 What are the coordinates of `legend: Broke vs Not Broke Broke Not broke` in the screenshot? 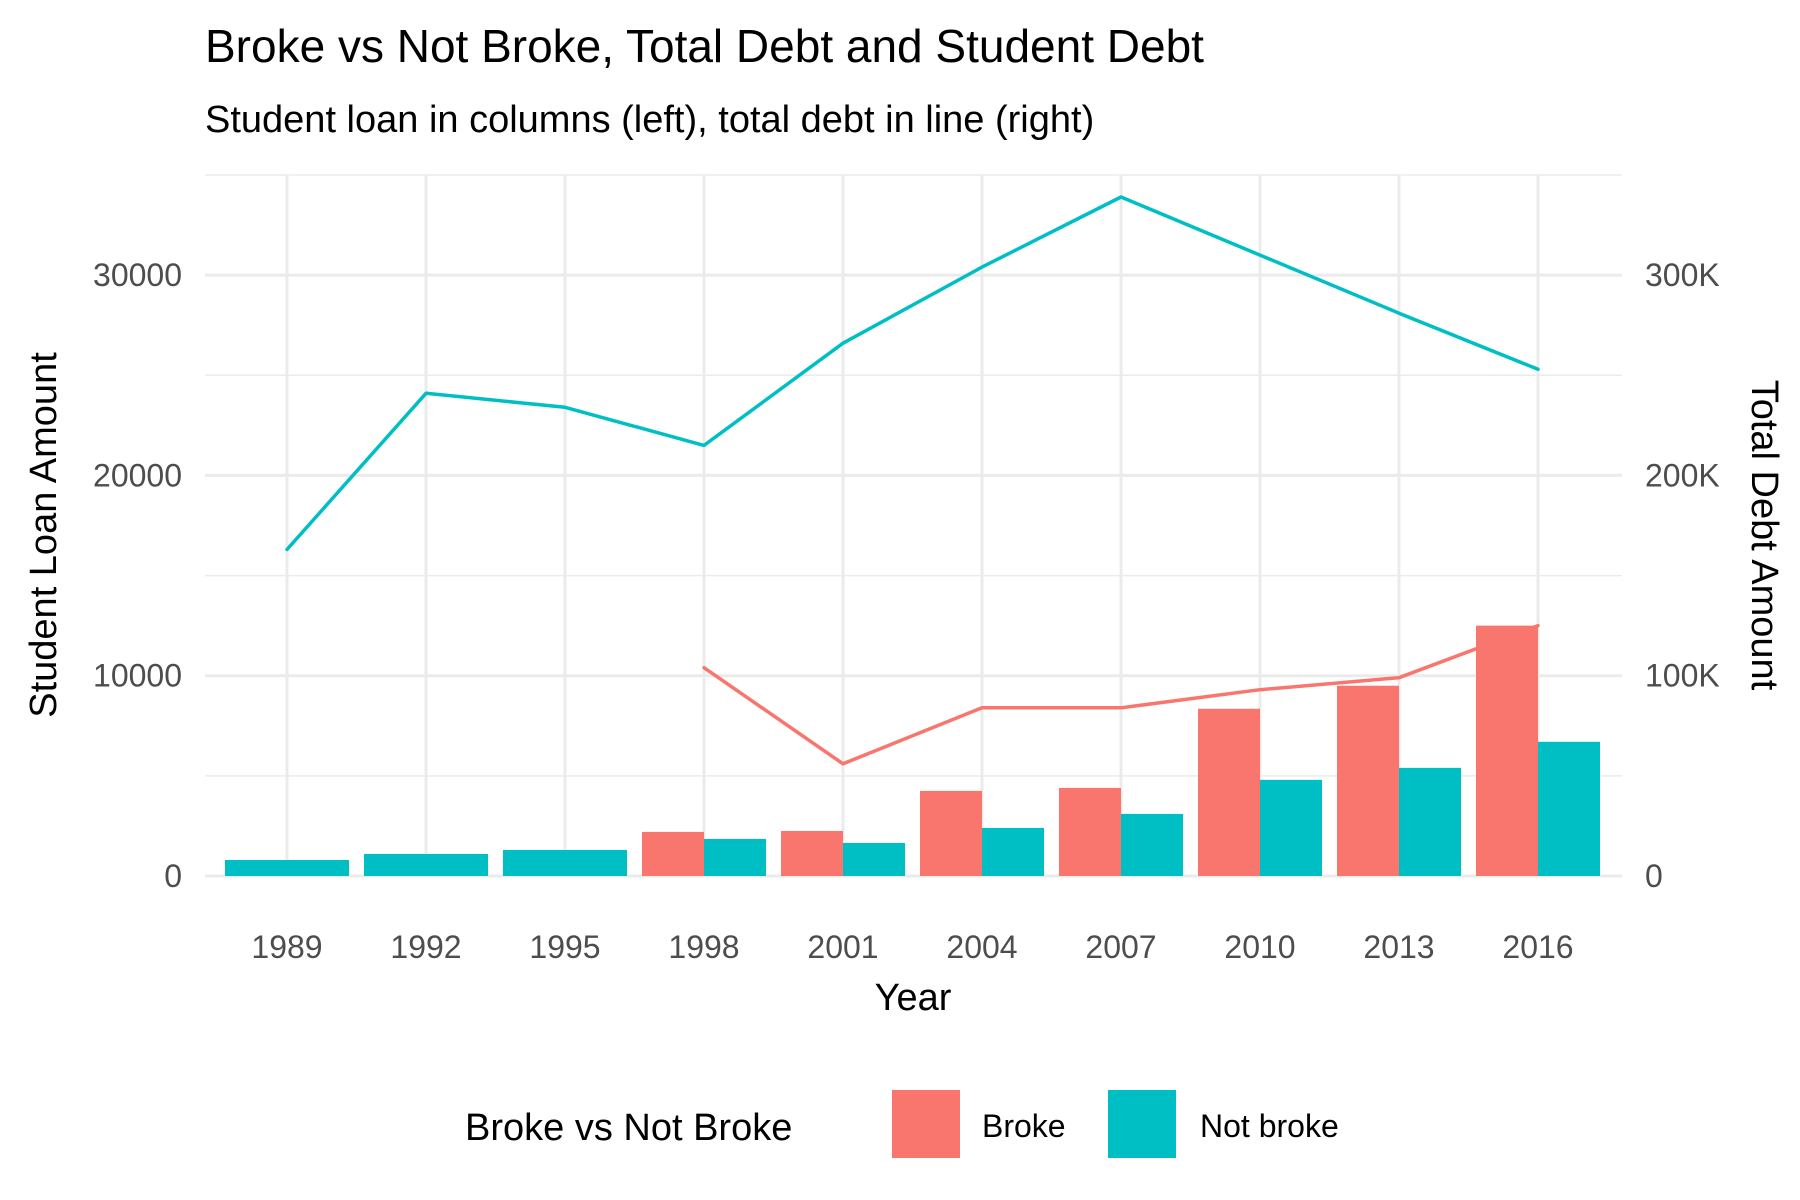 It's located at (902, 1124).